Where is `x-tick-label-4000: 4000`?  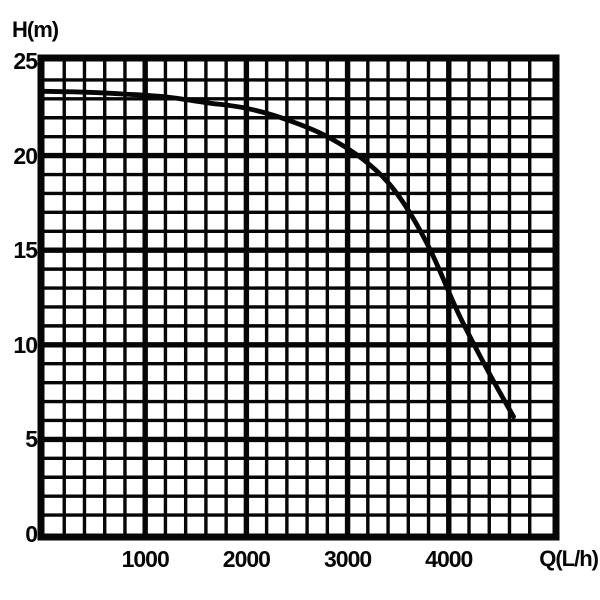
x-tick-label-4000: 4000 is located at coordinates (449, 559).